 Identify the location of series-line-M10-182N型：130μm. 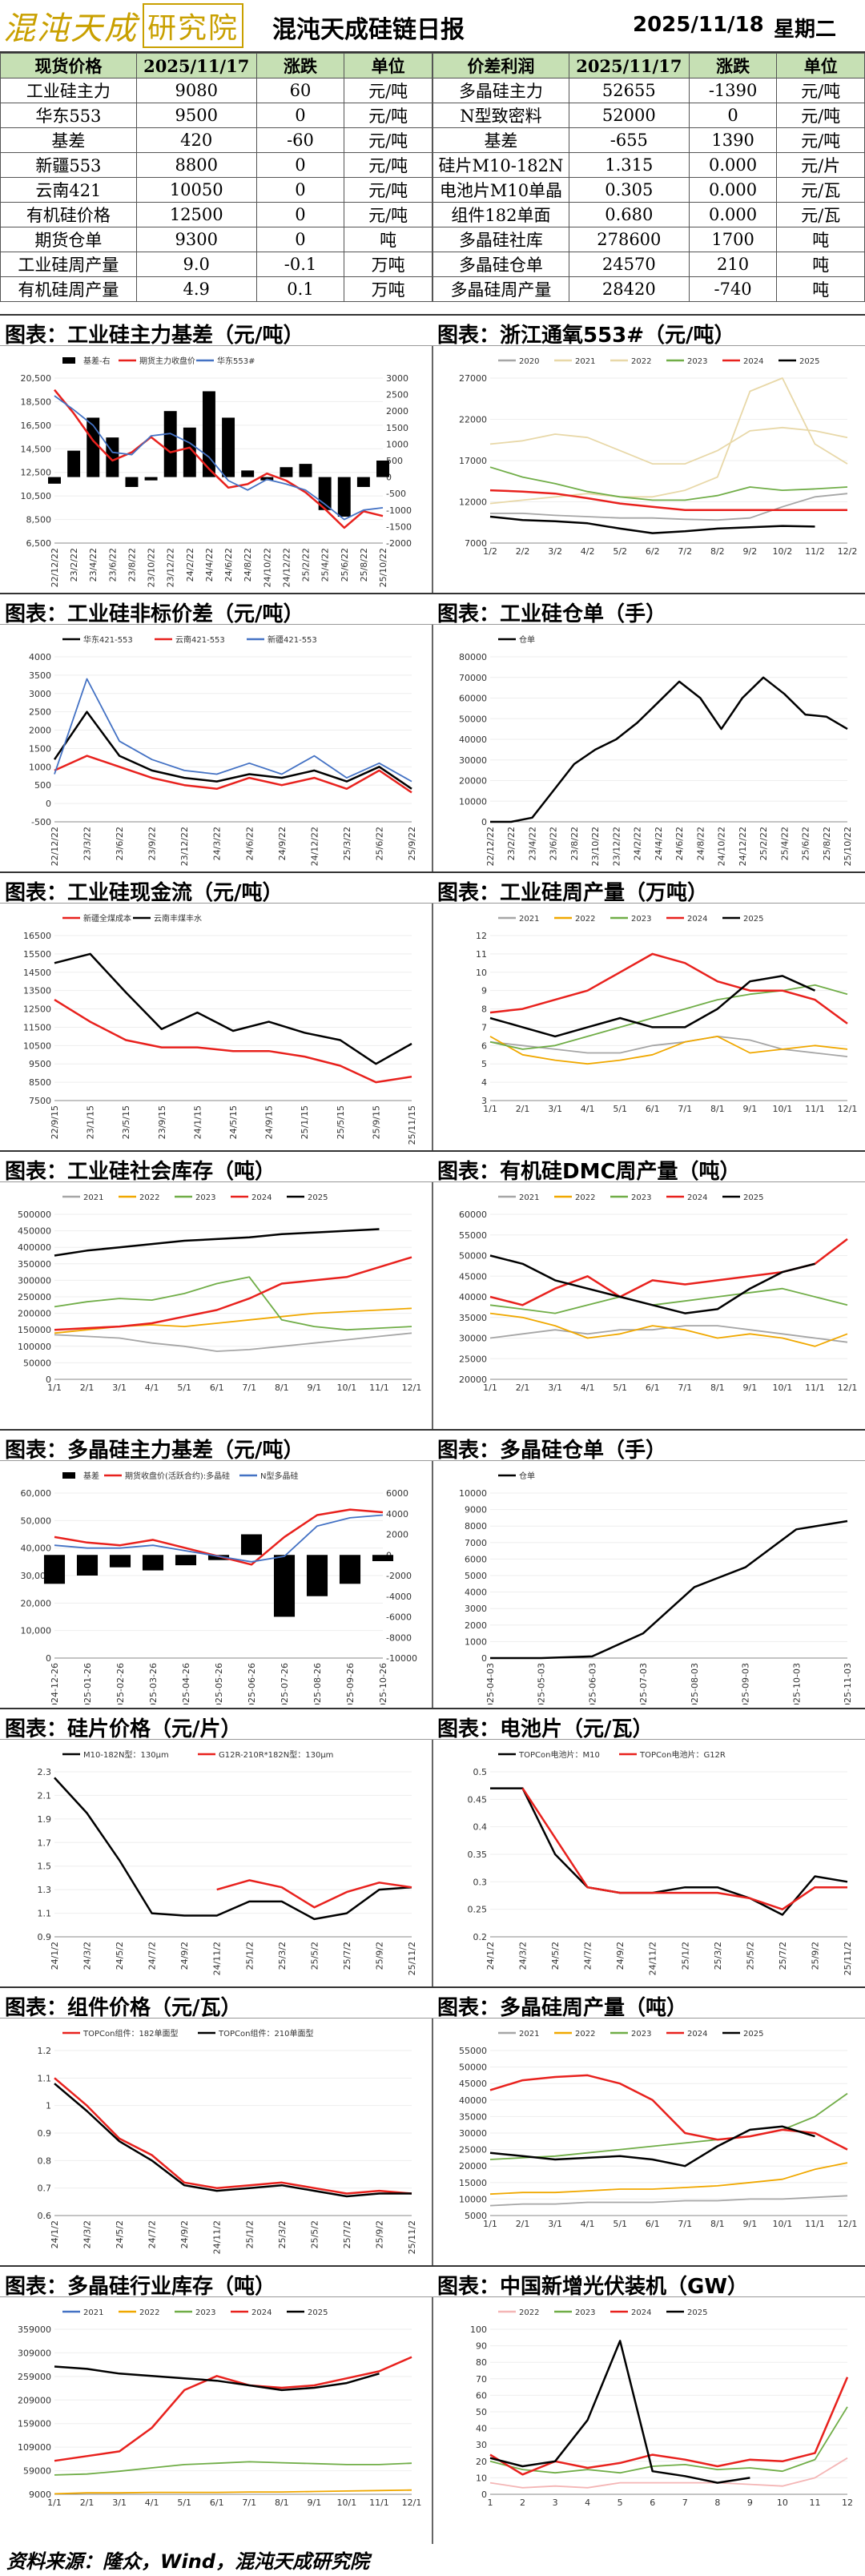
(233, 1849).